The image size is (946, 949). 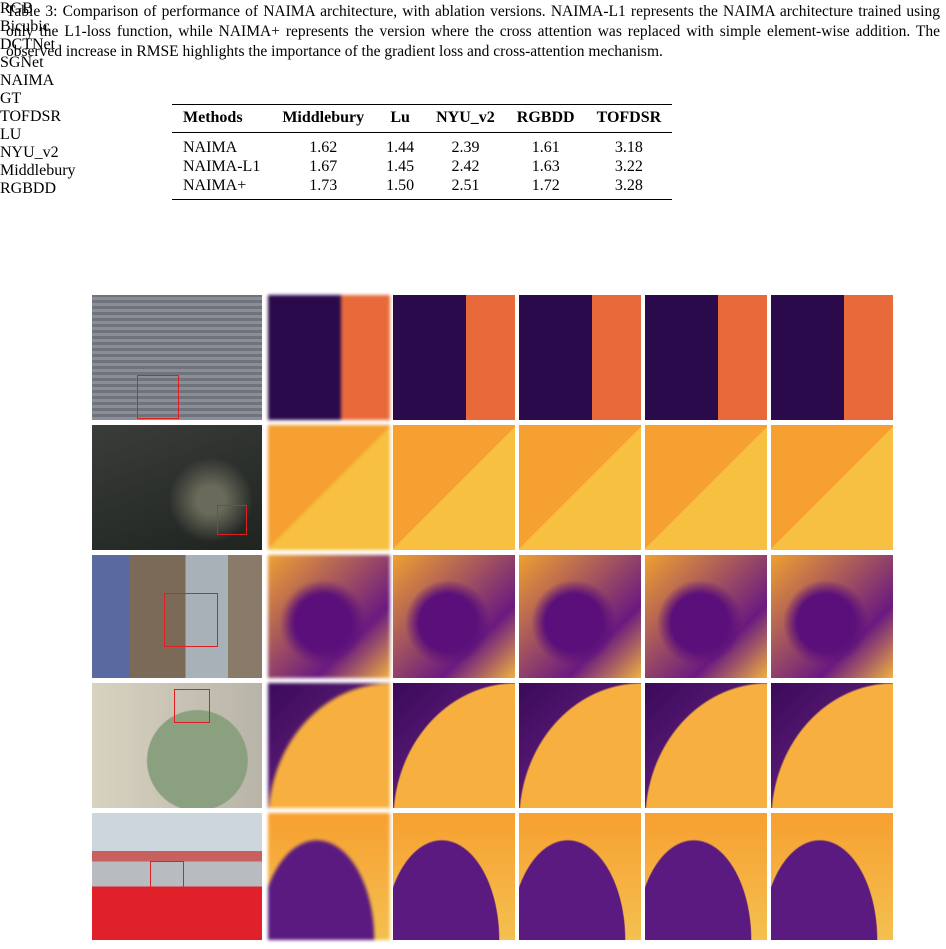 I want to click on column-header: Middlebury, so click(x=323, y=118).